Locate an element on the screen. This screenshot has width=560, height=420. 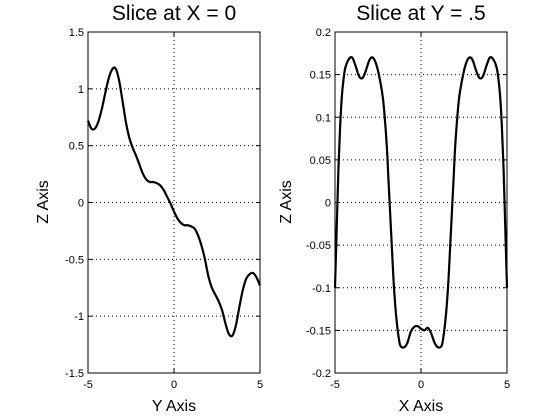
left-y-tick-label: -1 is located at coordinates (79, 317).